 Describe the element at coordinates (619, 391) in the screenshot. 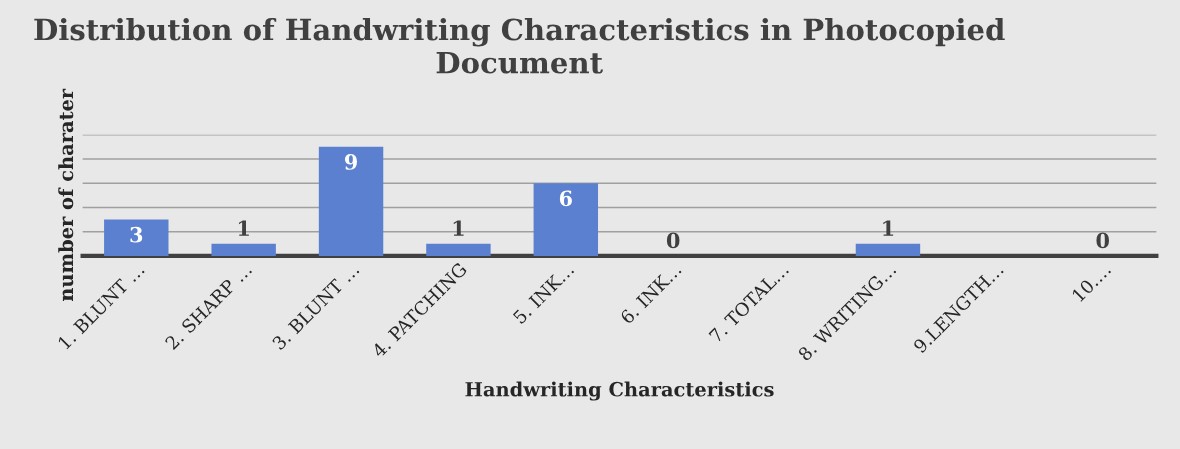

I see `x-axis-title: Handwriting Characteristics` at that location.